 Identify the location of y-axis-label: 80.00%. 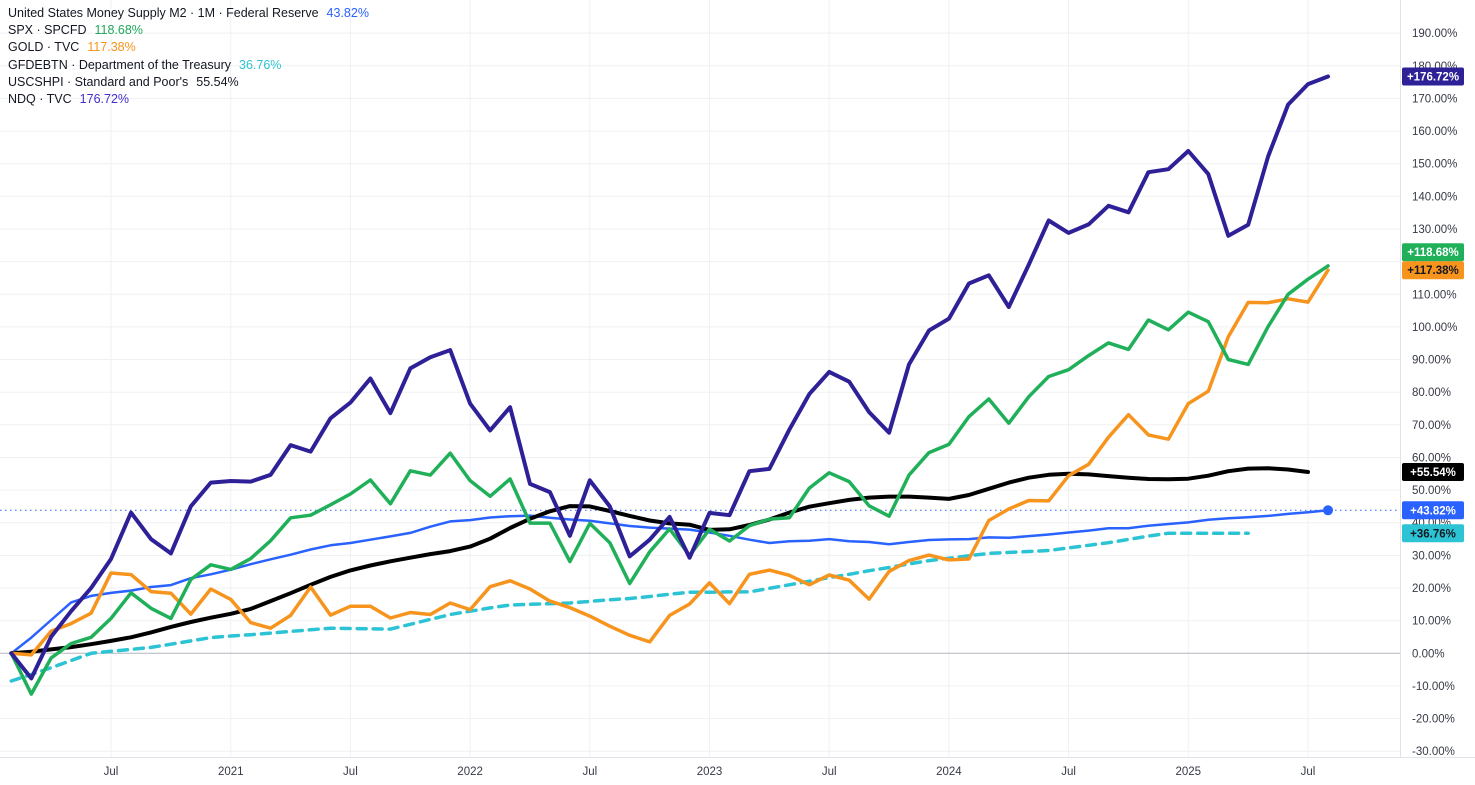
(1431, 393).